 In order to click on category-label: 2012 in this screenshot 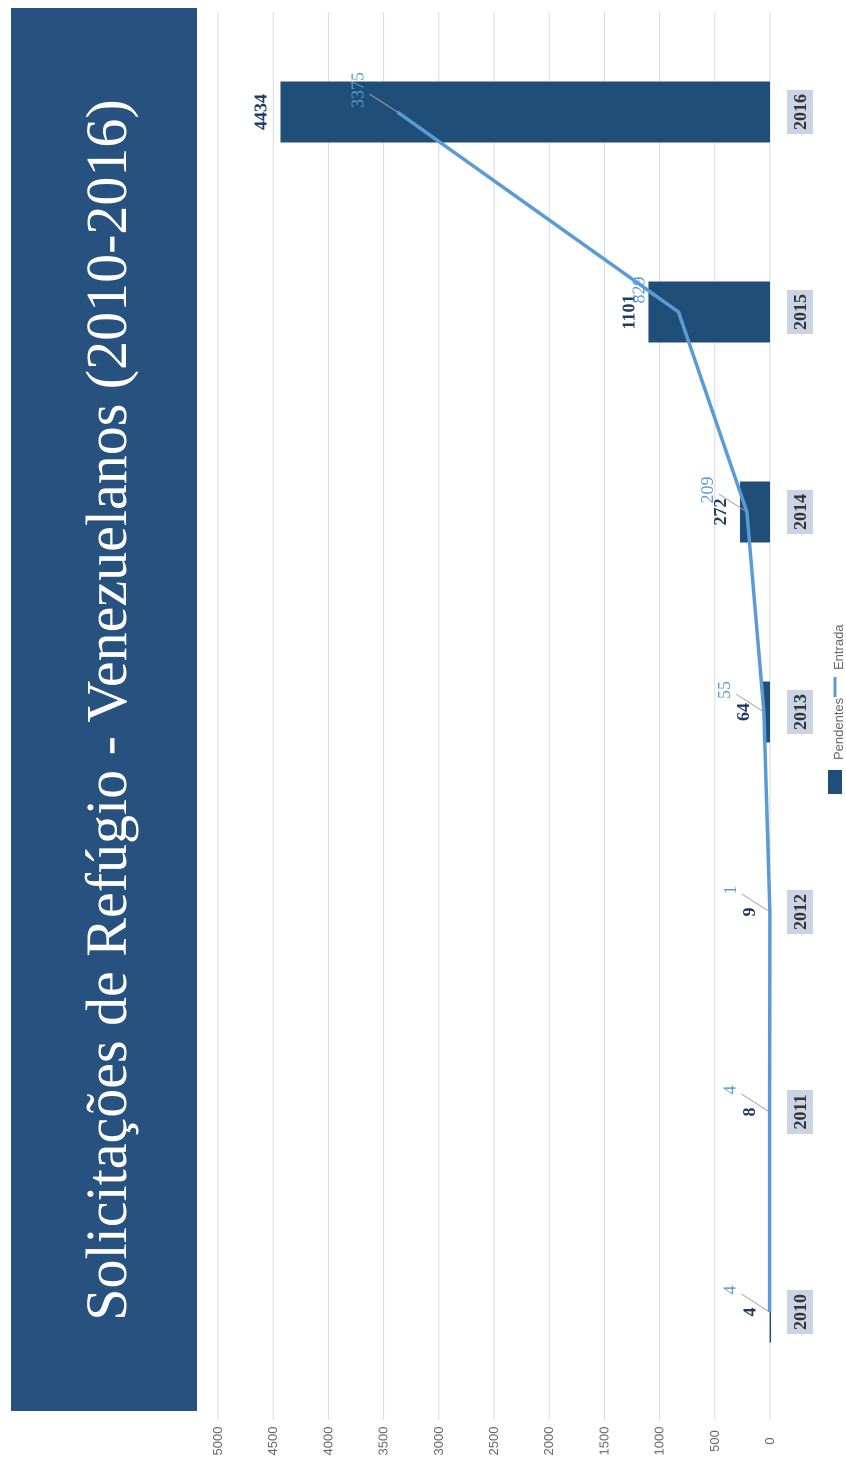, I will do `click(800, 912)`.